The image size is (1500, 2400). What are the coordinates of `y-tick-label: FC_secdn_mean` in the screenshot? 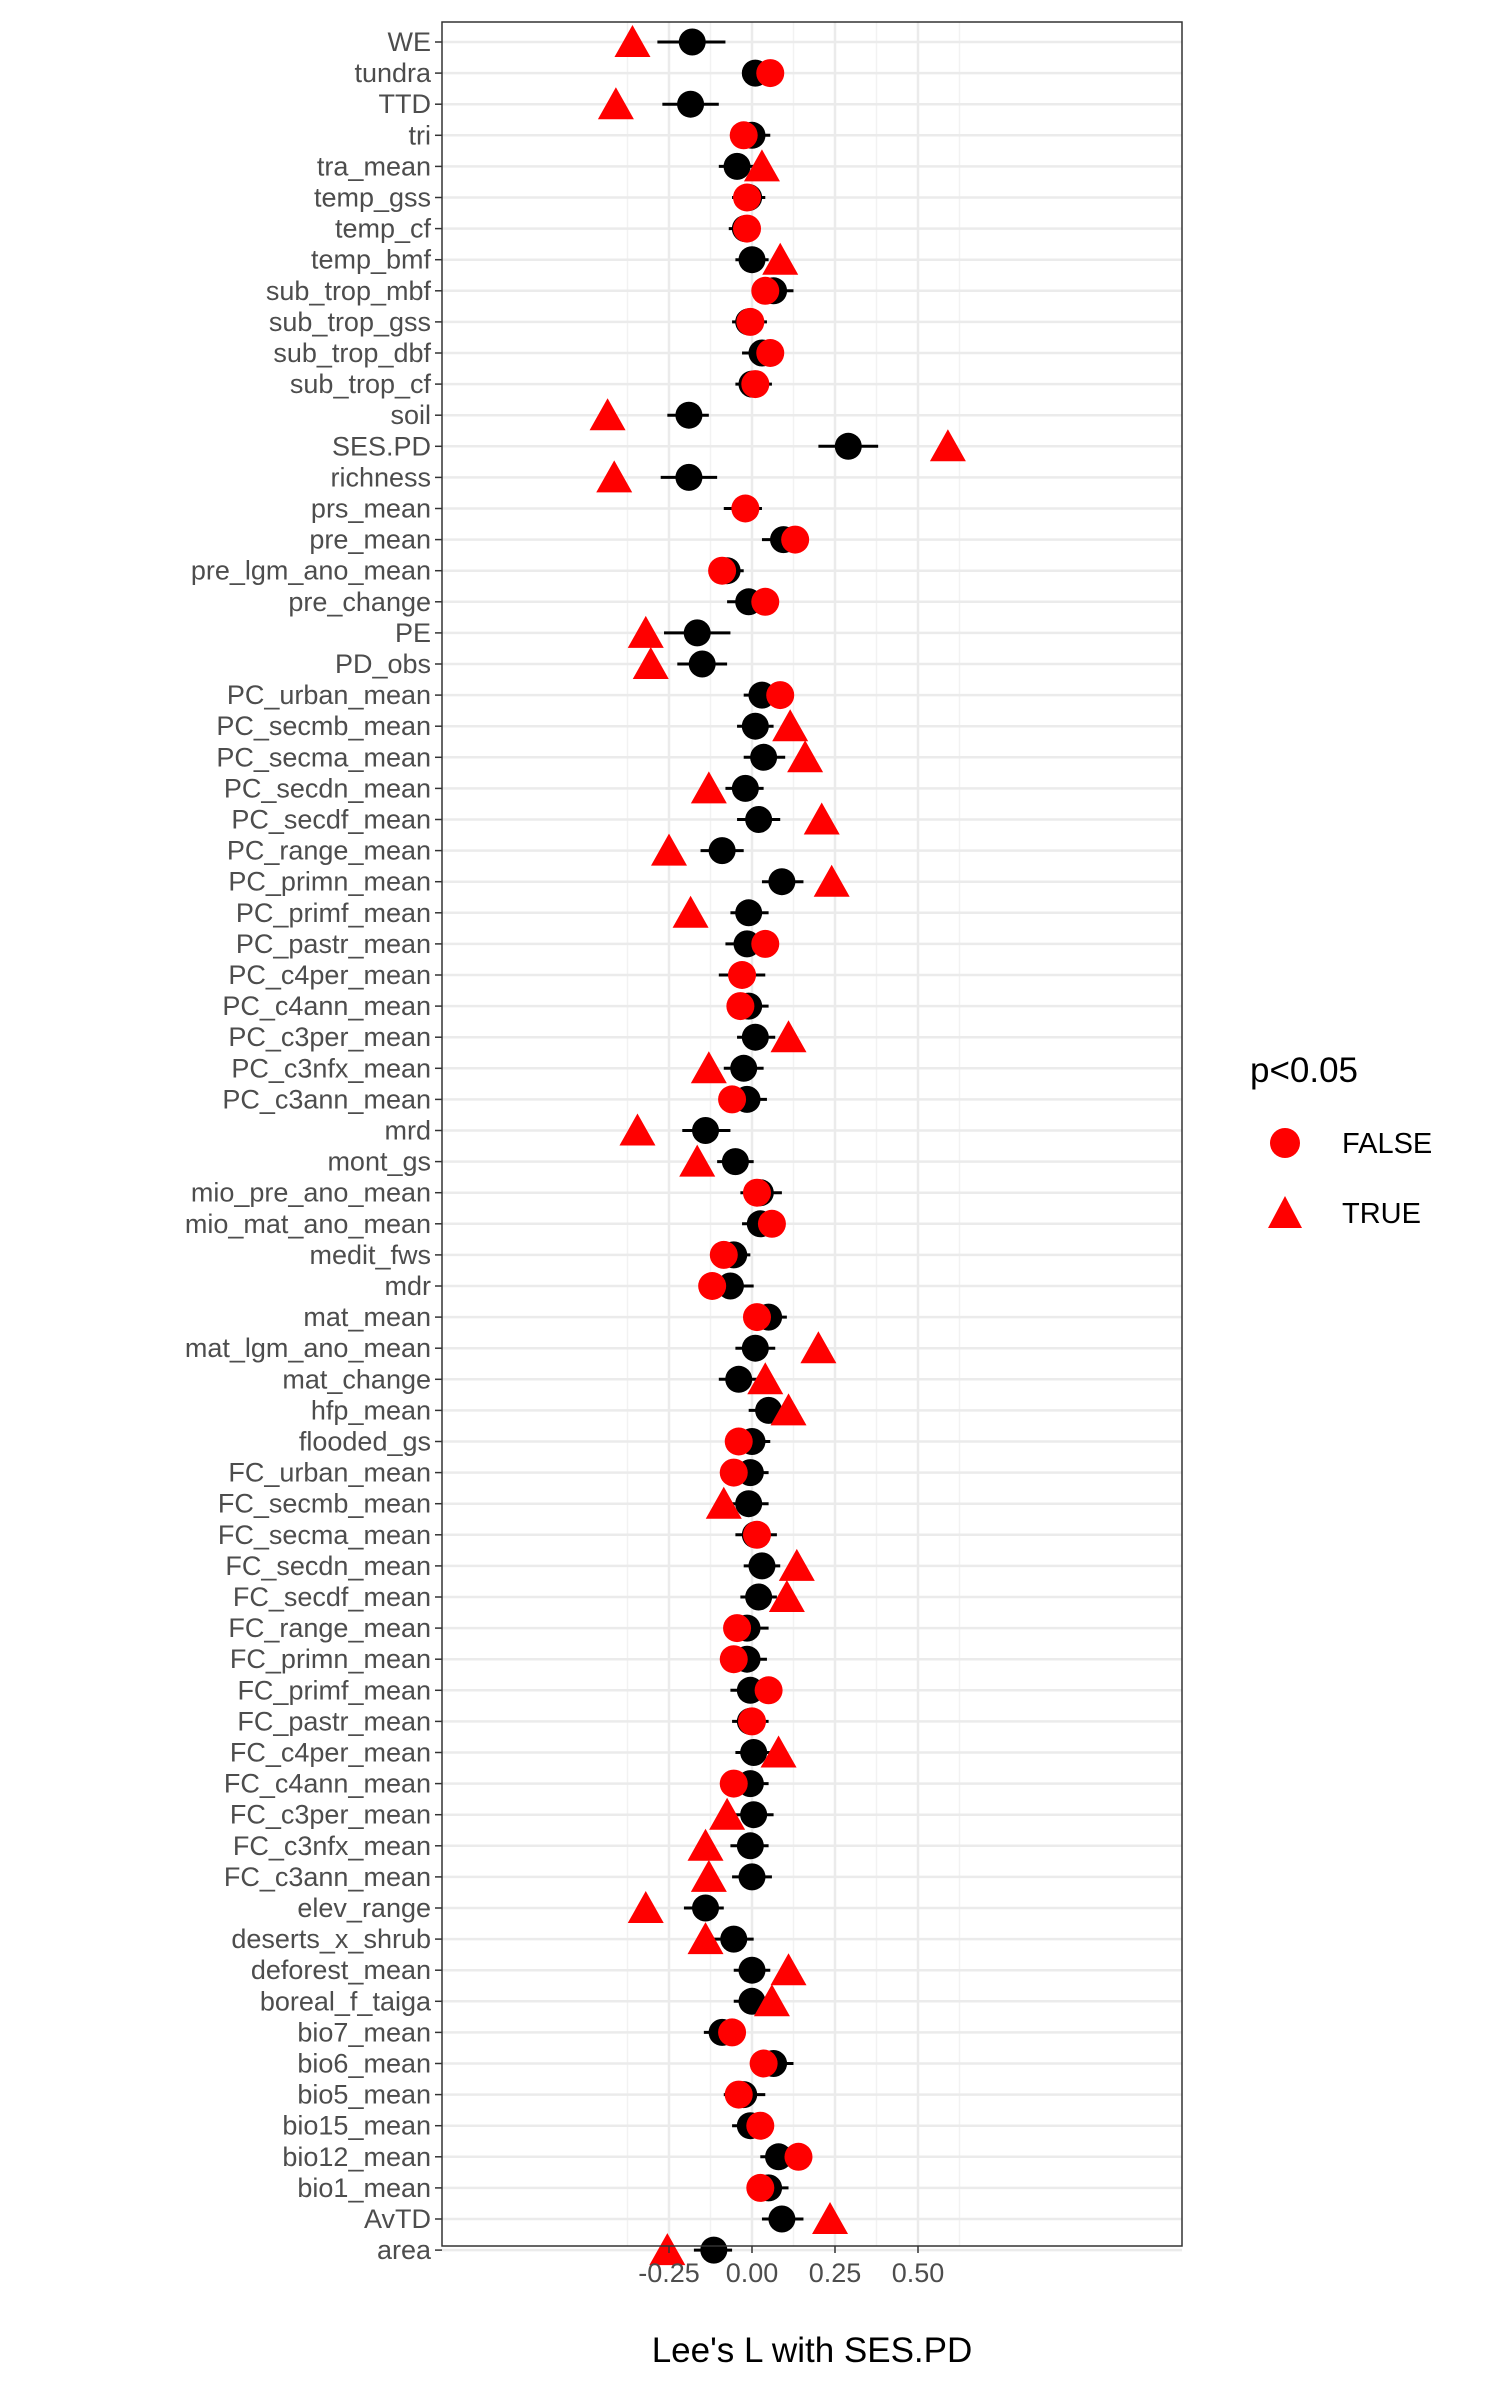 It's located at (328, 1566).